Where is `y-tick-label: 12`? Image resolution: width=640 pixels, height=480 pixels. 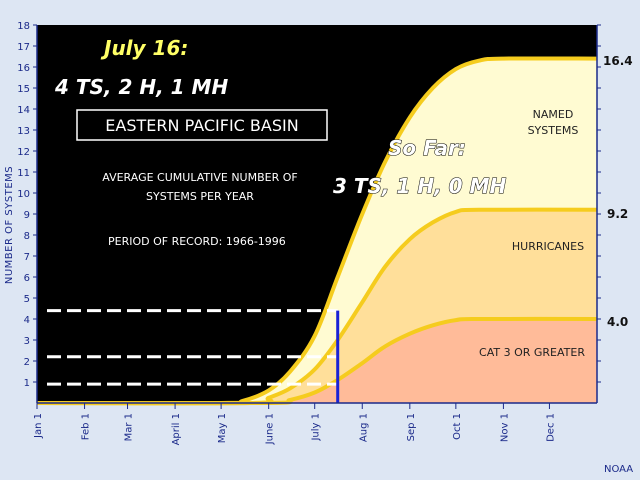
y-tick-label: 12 is located at coordinates (23, 152).